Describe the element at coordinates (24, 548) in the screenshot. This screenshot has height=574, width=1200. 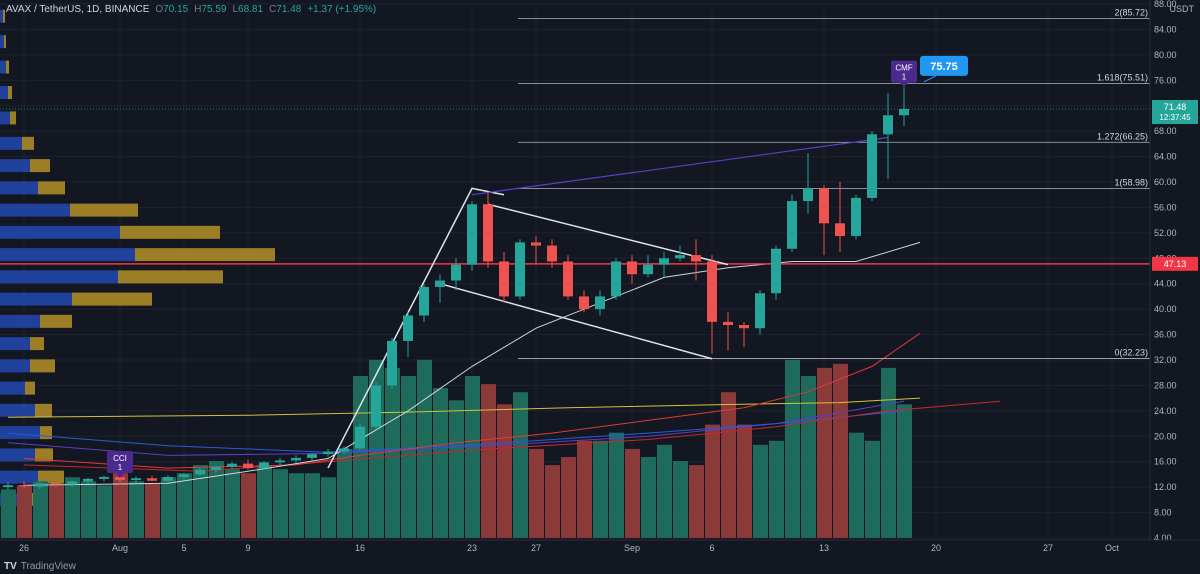
I see `time-tick-label: 26` at that location.